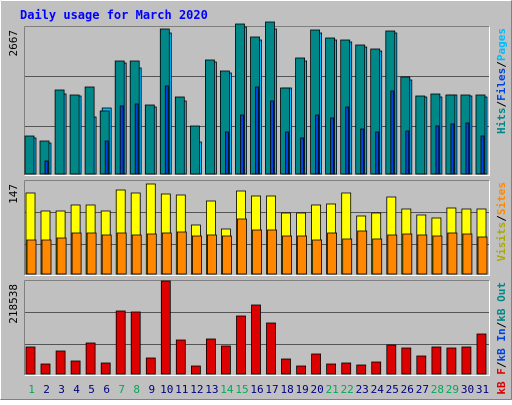 This screenshot has height=405, width=512. I want to click on legend-entry-files: Files, so click(501, 84).